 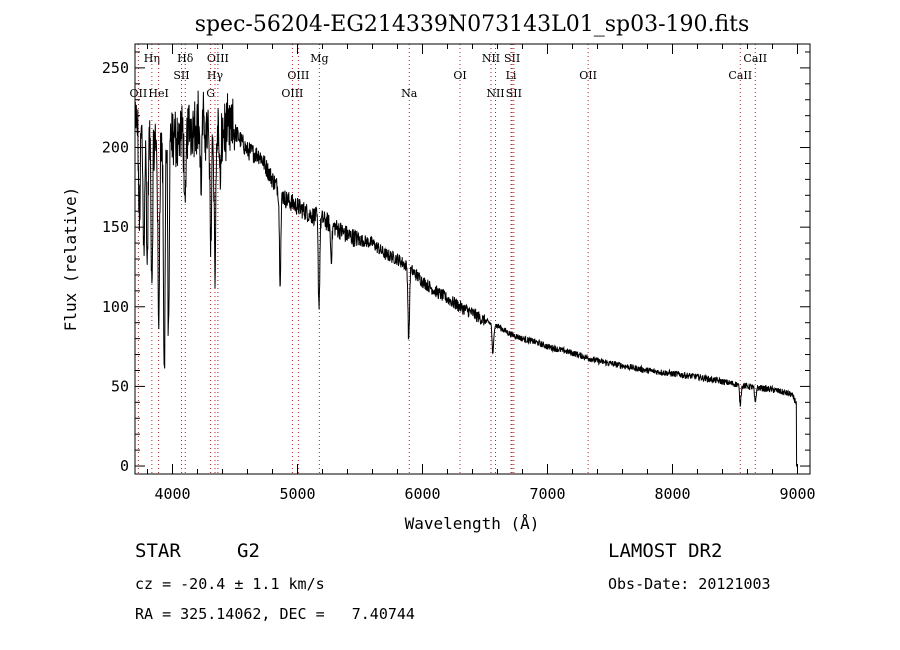 What do you see at coordinates (665, 551) in the screenshot?
I see `survey-name: LAMOST DR2` at bounding box center [665, 551].